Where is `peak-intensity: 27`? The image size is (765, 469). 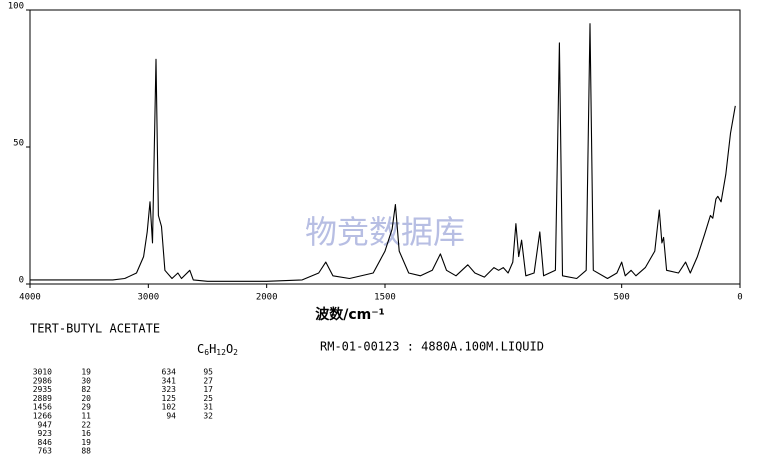 peak-intensity: 27 is located at coordinates (208, 380).